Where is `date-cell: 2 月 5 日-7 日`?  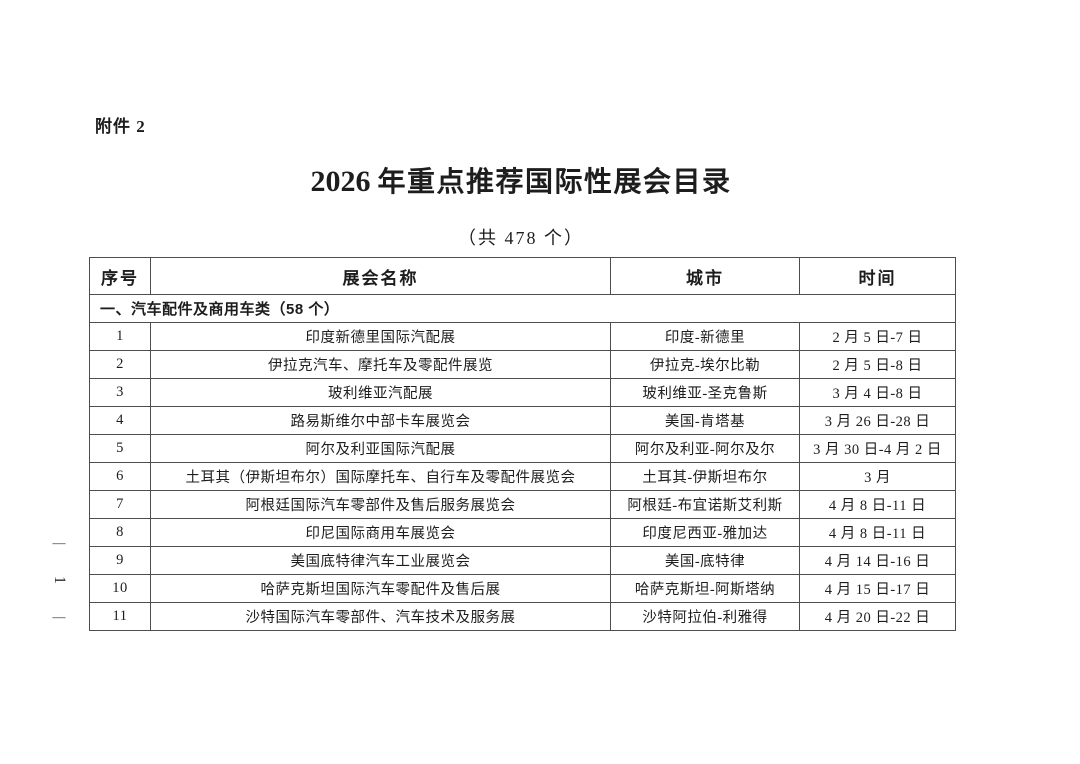 date-cell: 2 月 5 日-7 日 is located at coordinates (877, 336).